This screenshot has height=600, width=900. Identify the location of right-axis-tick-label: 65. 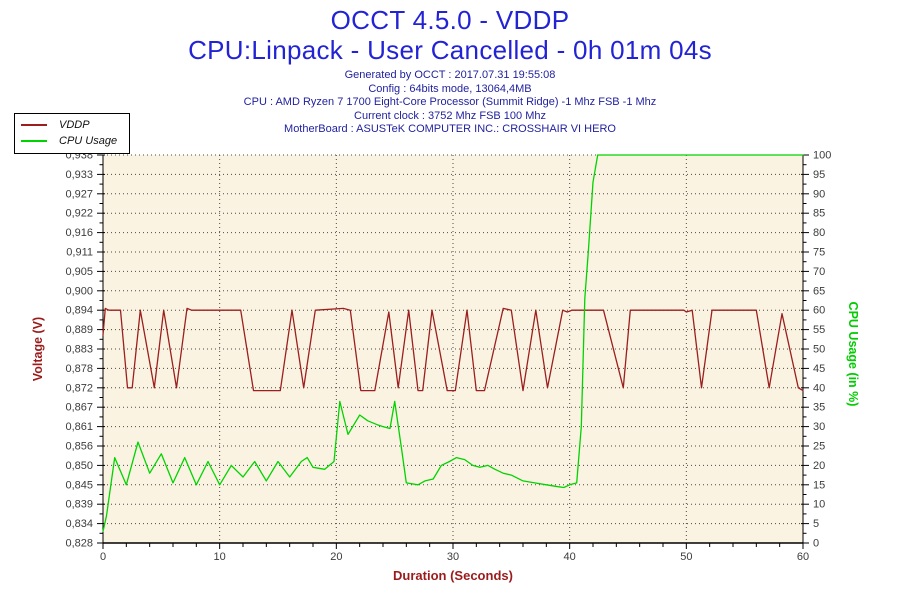
(819, 291).